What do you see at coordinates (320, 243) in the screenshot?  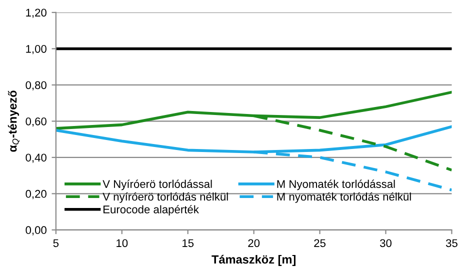 I see `x-tick-label: 25` at bounding box center [320, 243].